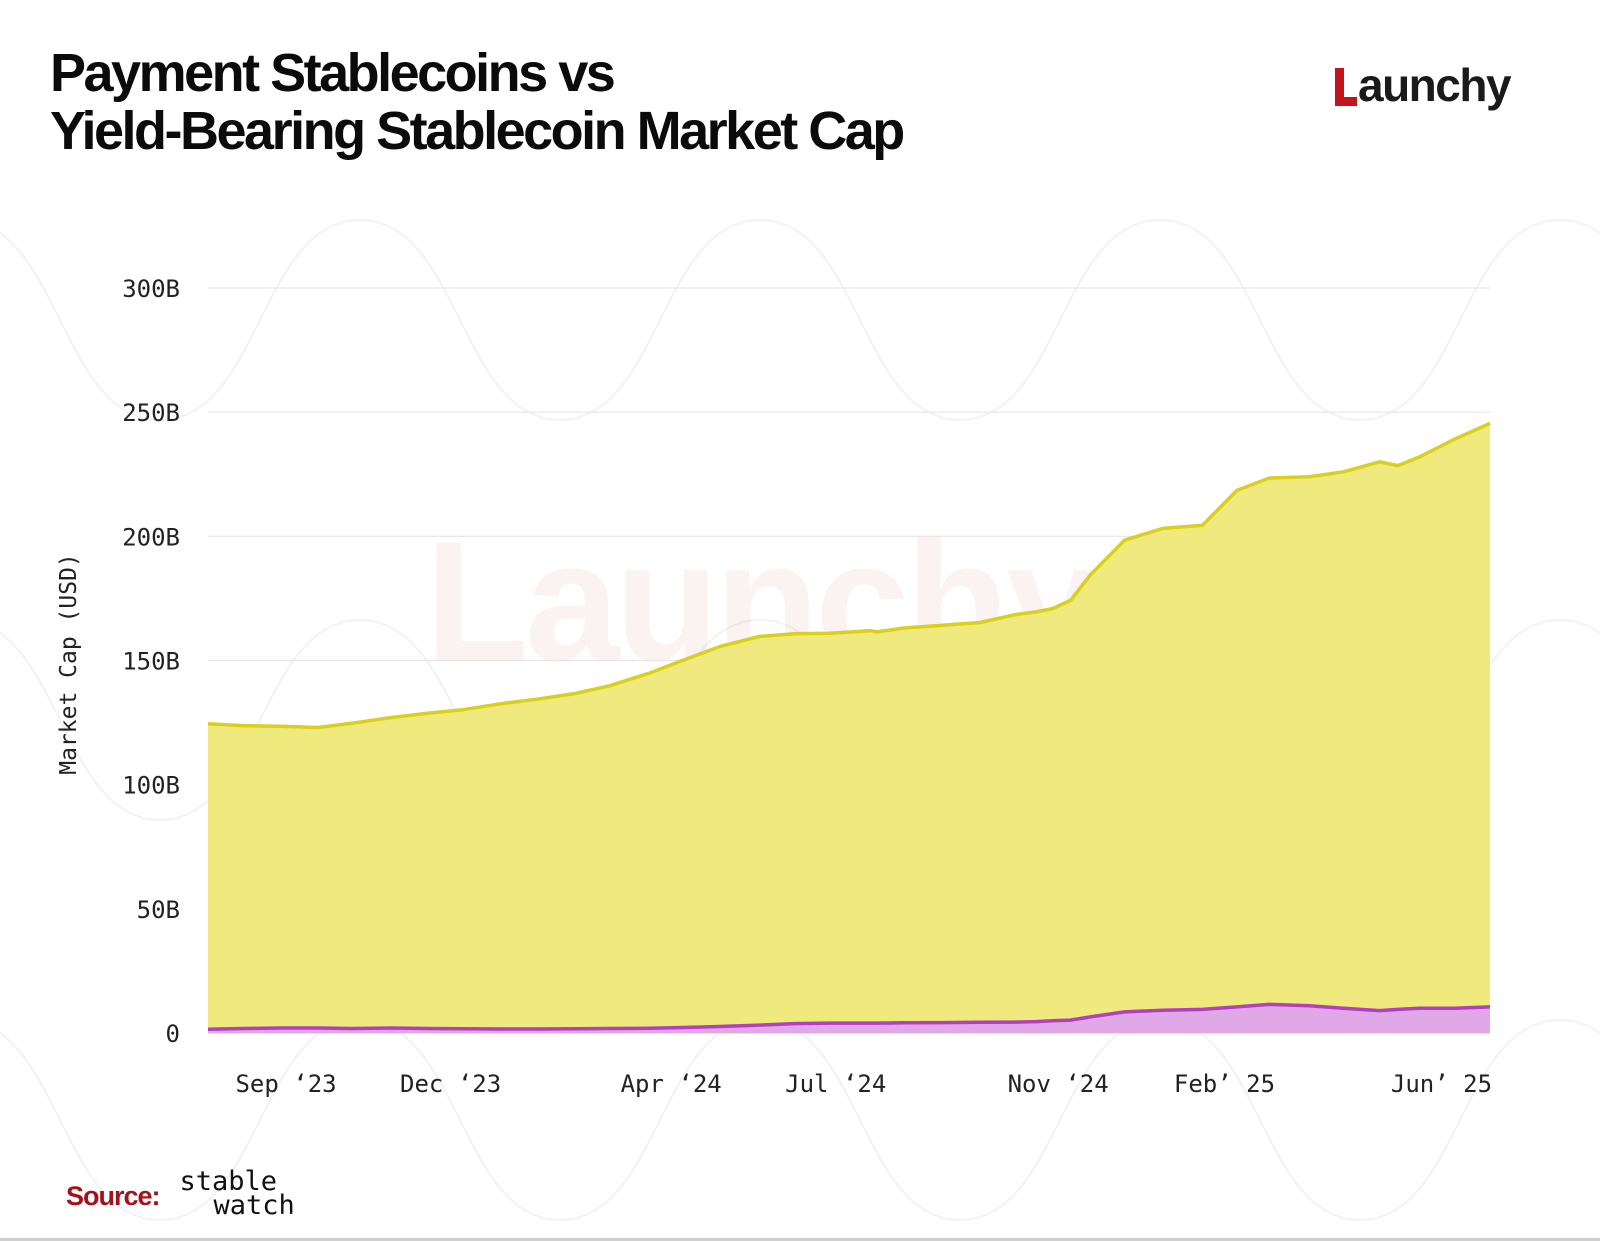 The image size is (1600, 1241). Describe the element at coordinates (173, 1034) in the screenshot. I see `y-tick-label: 0` at that location.